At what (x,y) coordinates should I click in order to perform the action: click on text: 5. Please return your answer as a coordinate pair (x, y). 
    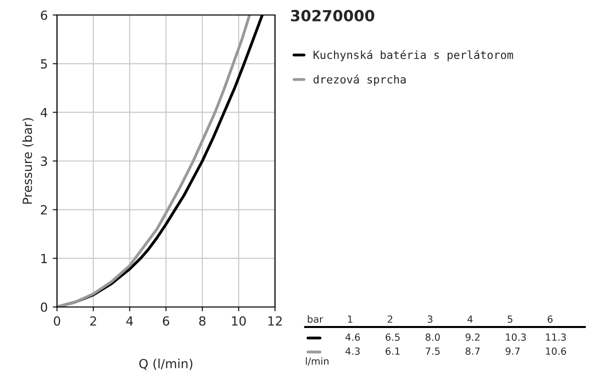
    Looking at the image, I should click on (510, 319).